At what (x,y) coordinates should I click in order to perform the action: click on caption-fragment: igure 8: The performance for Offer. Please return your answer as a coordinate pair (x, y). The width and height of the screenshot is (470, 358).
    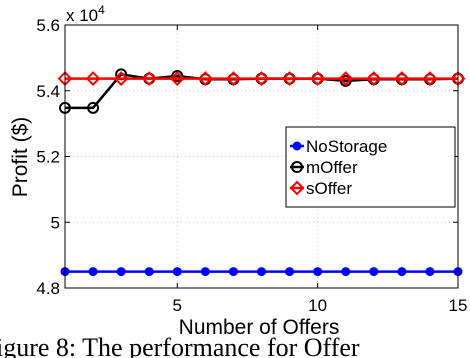
    Looking at the image, I should click on (180, 345).